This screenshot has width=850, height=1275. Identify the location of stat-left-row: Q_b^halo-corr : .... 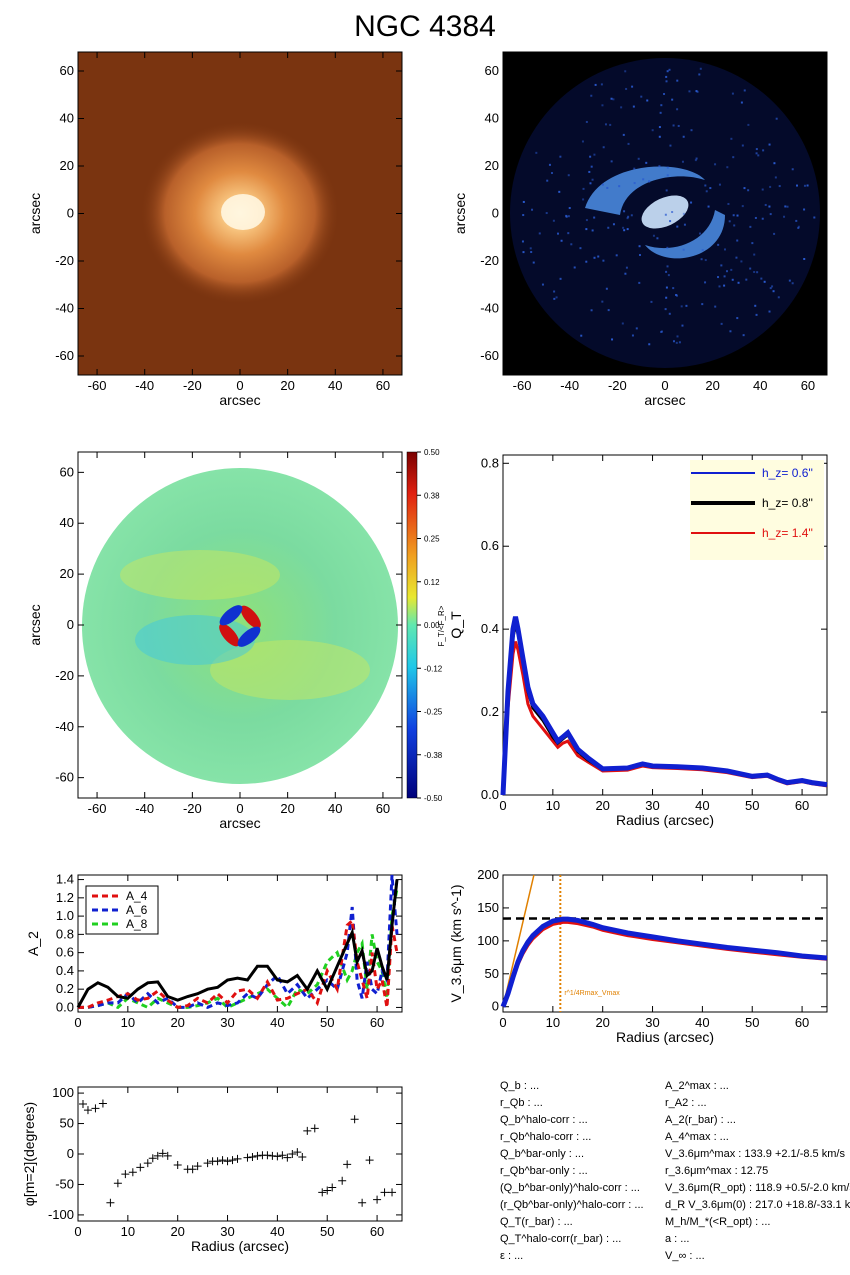
(544, 1120).